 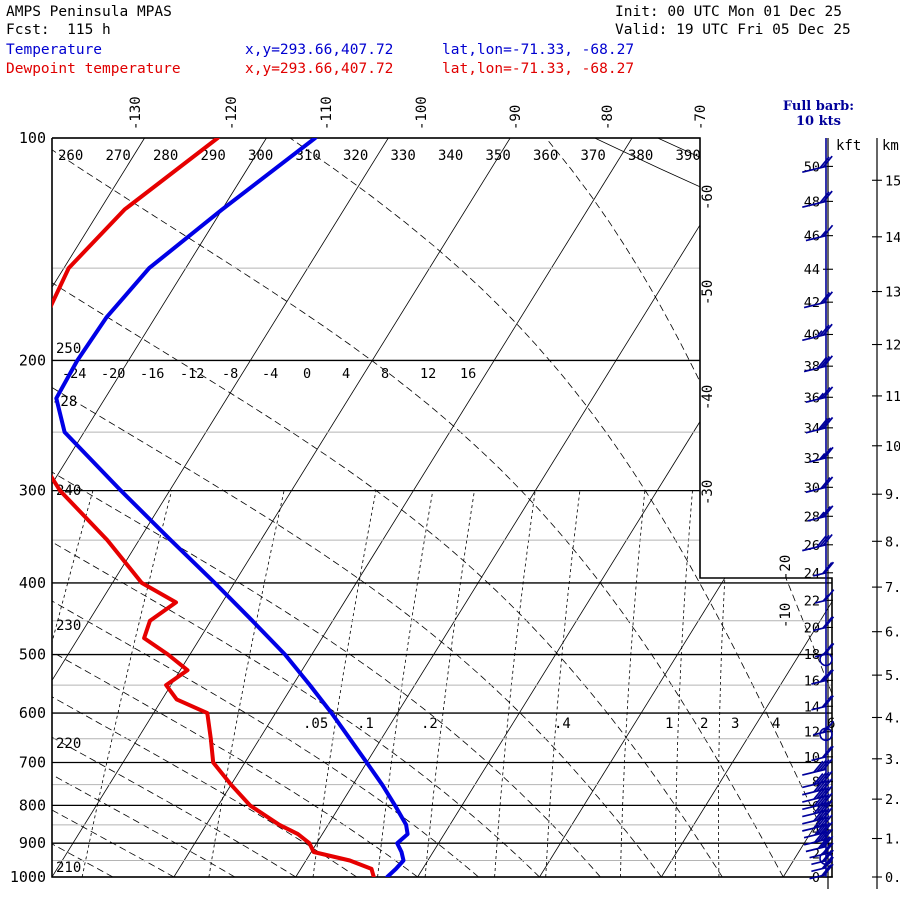 I want to click on kft-tick-label: 18, so click(x=812, y=655).